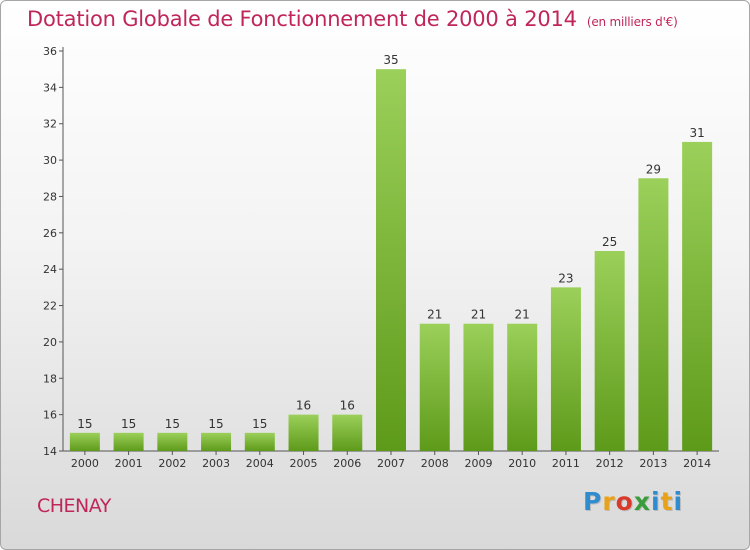  I want to click on x-tick-label: 2002, so click(172, 463).